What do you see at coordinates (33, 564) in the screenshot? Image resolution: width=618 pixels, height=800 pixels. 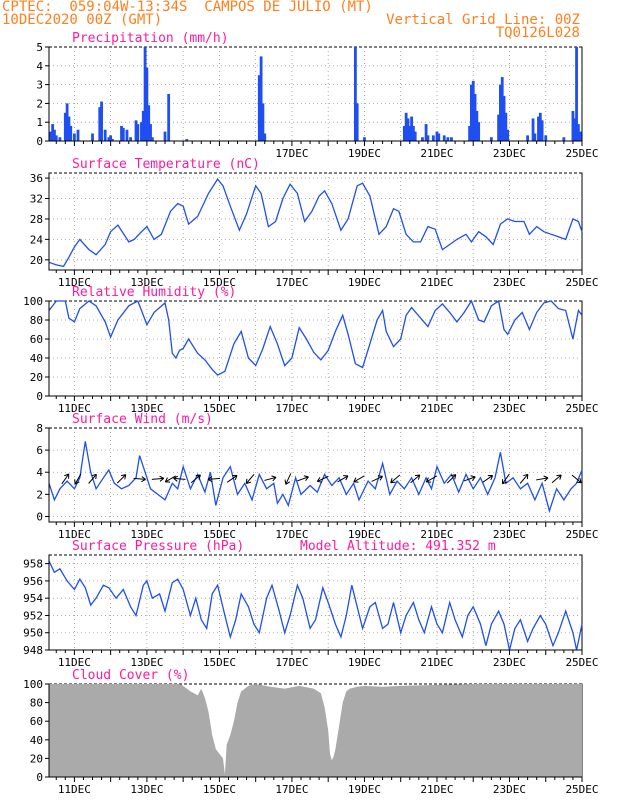 I see `y-tick-label: 958` at bounding box center [33, 564].